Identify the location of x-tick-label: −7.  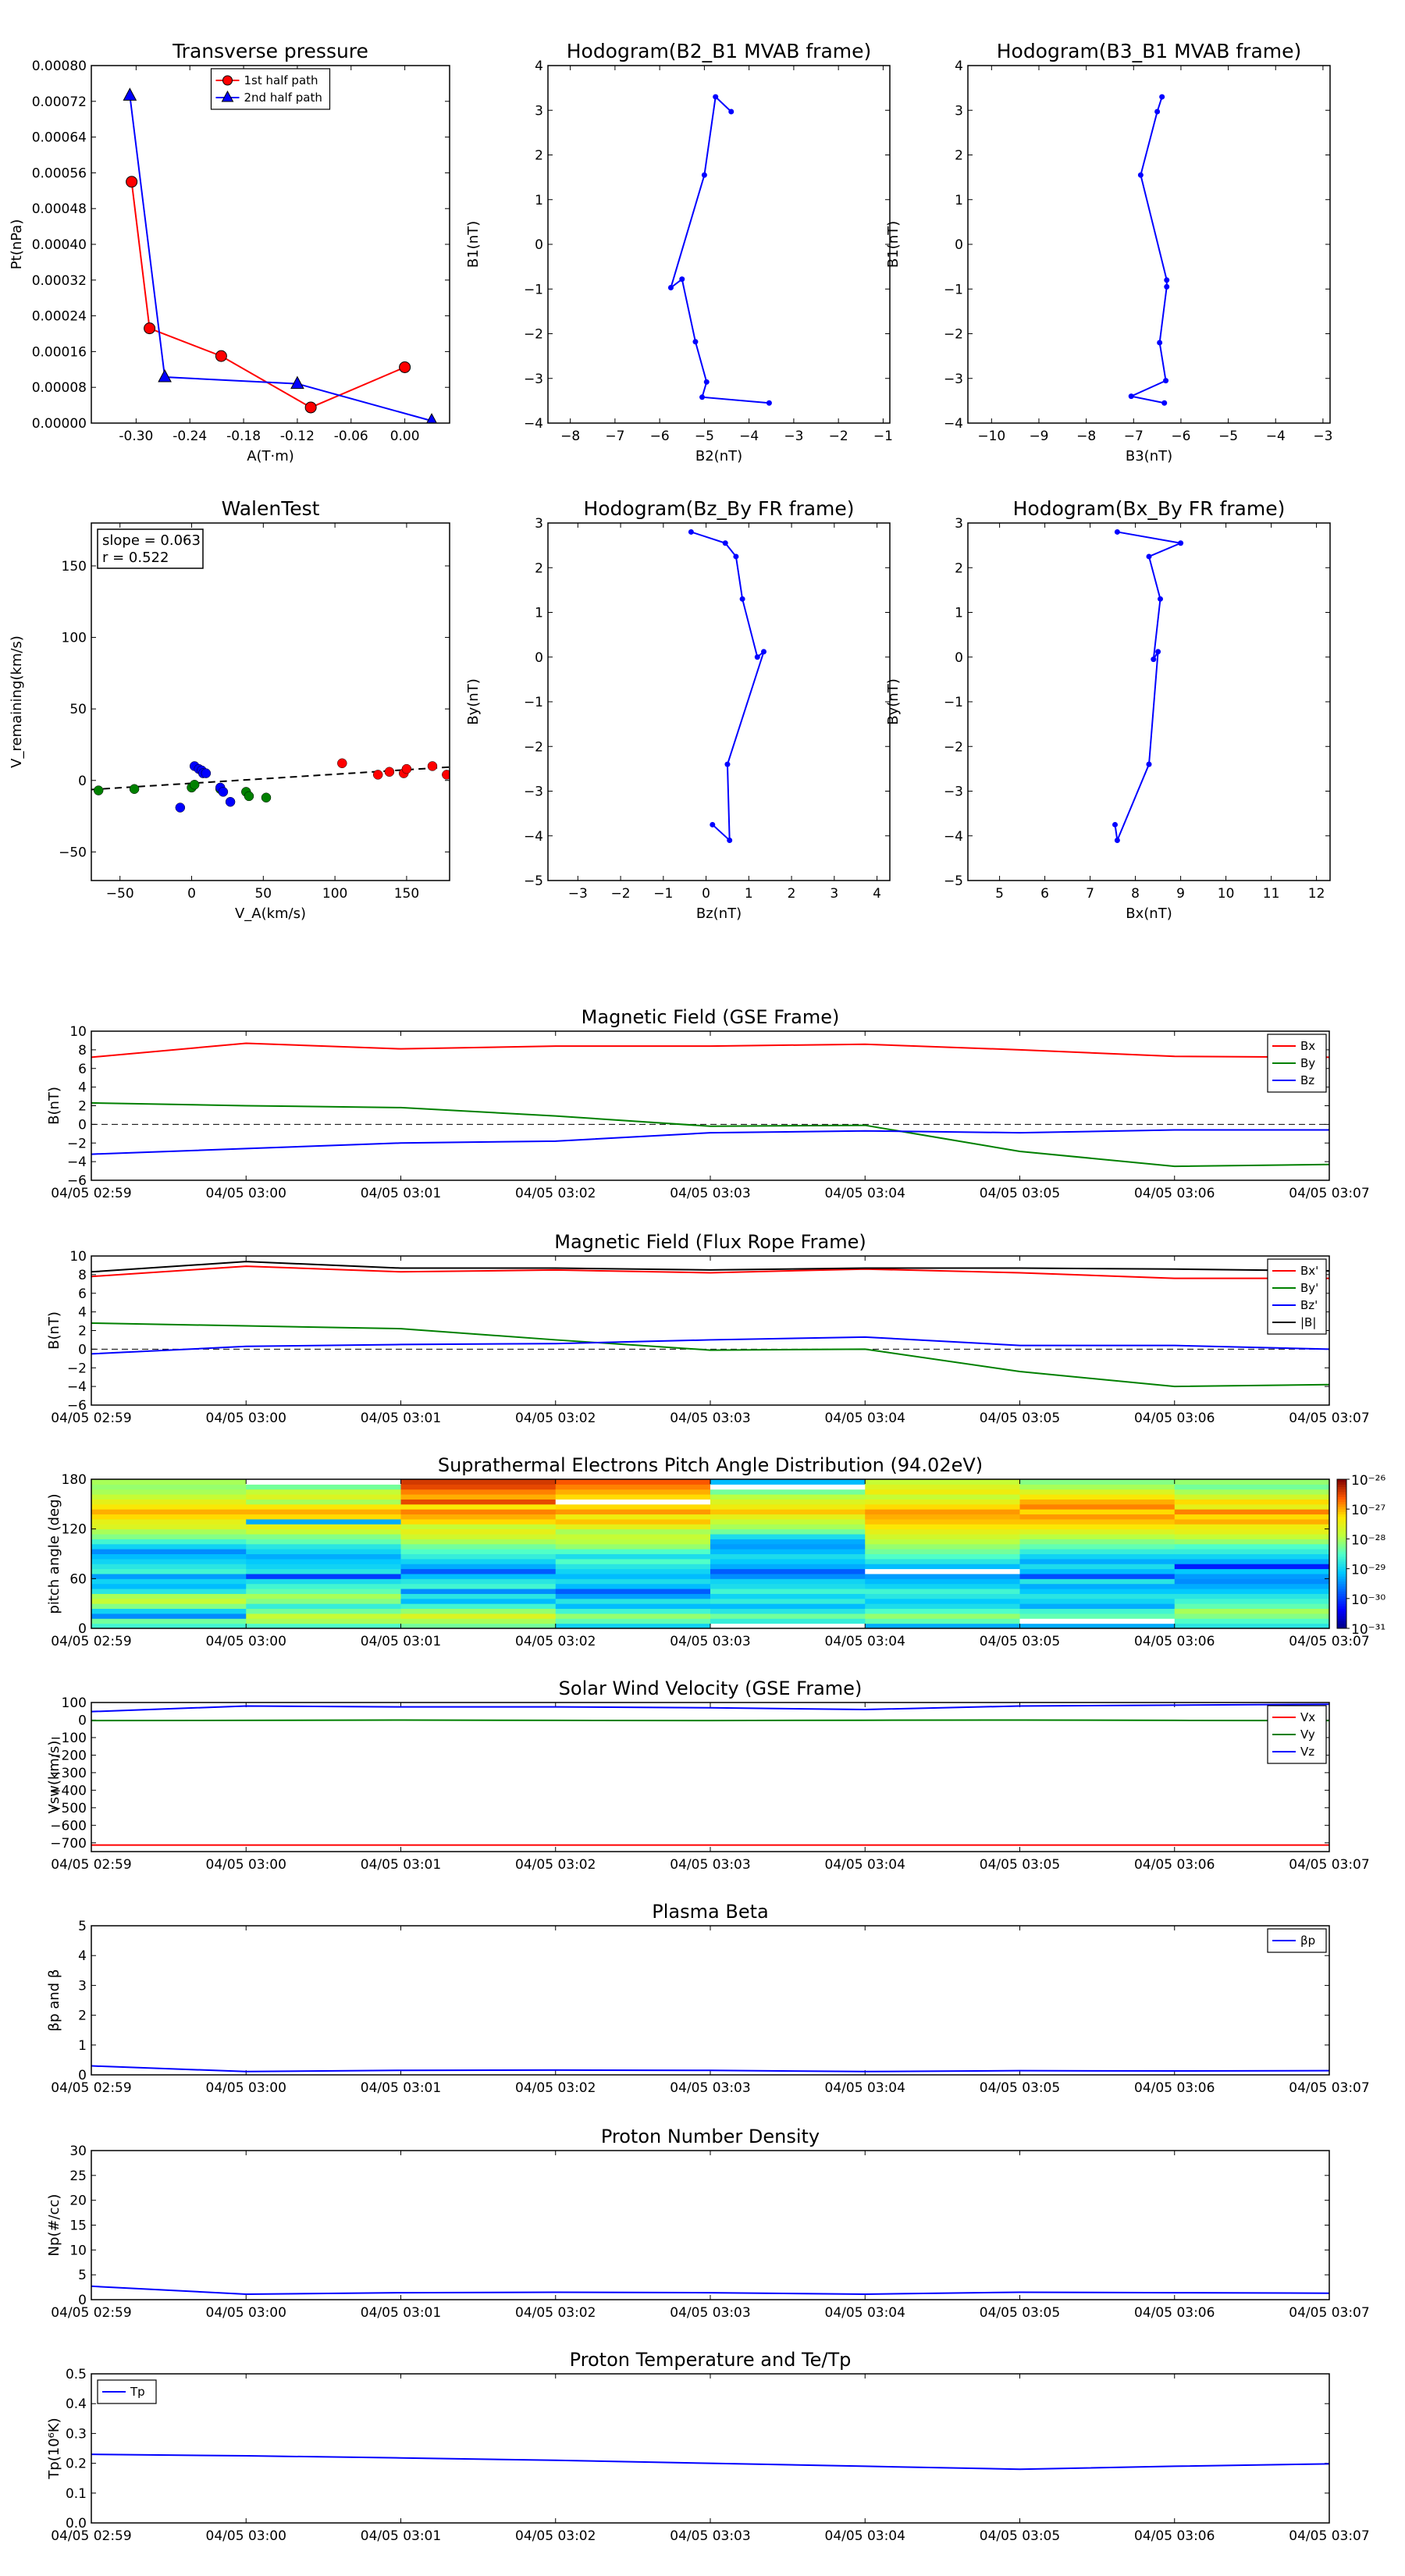
(614, 436).